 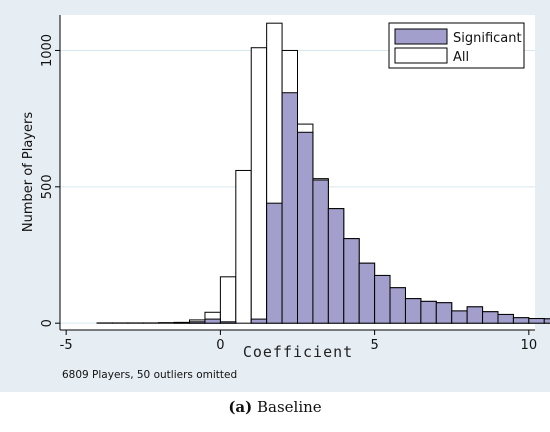 What do you see at coordinates (47, 323) in the screenshot?
I see `y-tick-label: 0` at bounding box center [47, 323].